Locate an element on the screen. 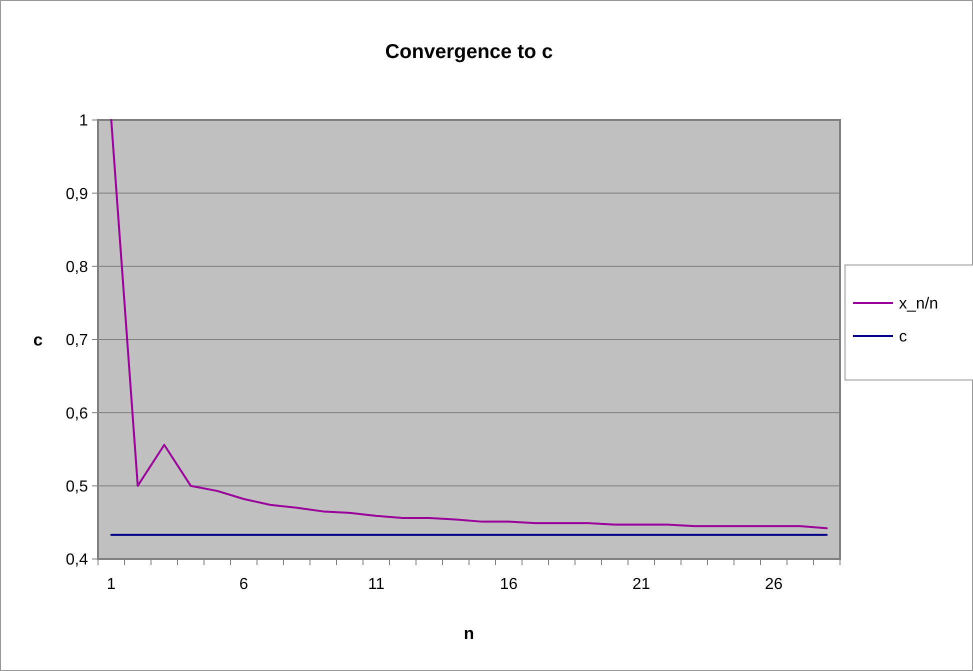 This screenshot has width=973, height=671. x-tick-label: 21 is located at coordinates (641, 584).